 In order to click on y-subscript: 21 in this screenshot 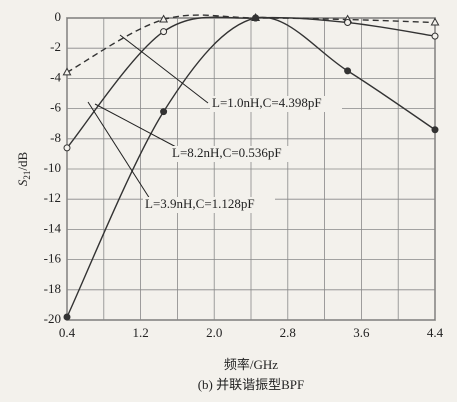, I will do `click(27, 175)`.